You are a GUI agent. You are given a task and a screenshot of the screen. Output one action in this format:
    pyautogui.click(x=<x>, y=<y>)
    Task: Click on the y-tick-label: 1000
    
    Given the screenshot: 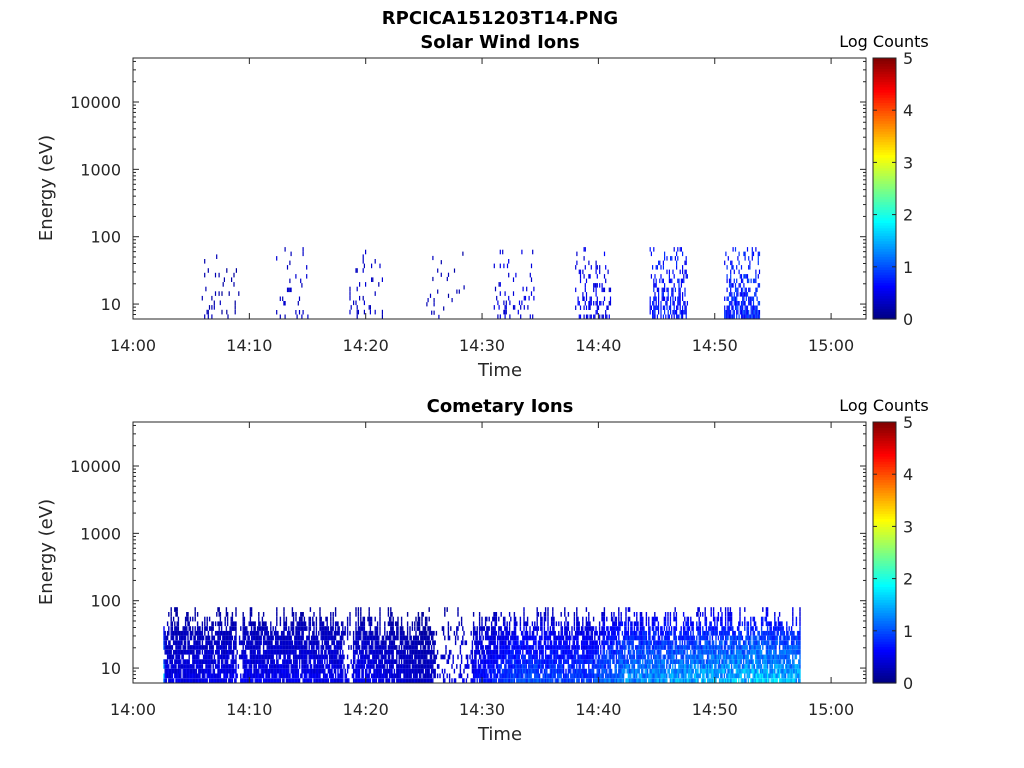 What is the action you would take?
    pyautogui.click(x=100, y=169)
    